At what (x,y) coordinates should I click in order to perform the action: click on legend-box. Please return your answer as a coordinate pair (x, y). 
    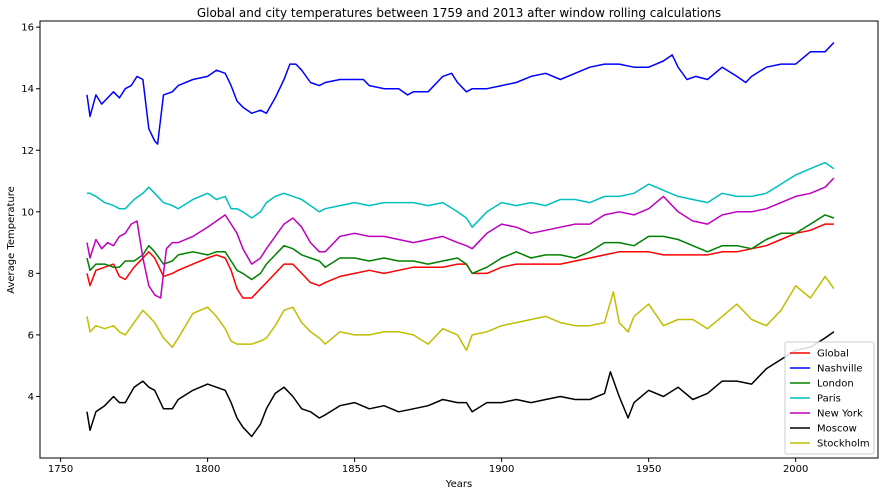
    Looking at the image, I should click on (829, 398).